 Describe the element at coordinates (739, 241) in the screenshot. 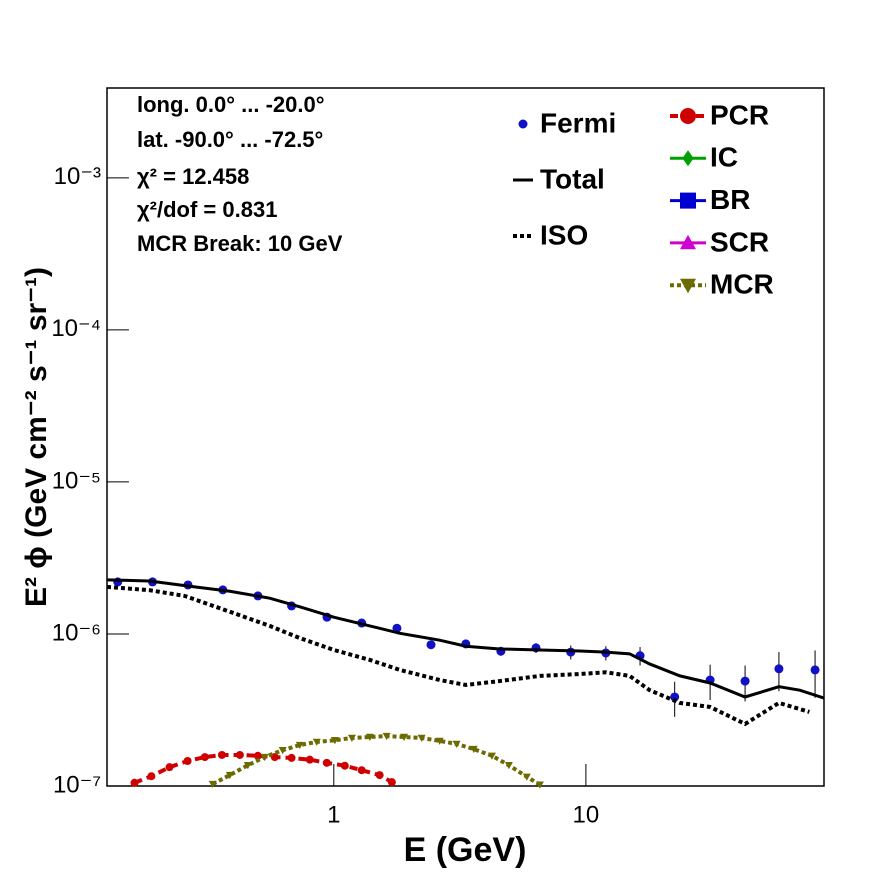

I see `legend-label: SCR` at that location.